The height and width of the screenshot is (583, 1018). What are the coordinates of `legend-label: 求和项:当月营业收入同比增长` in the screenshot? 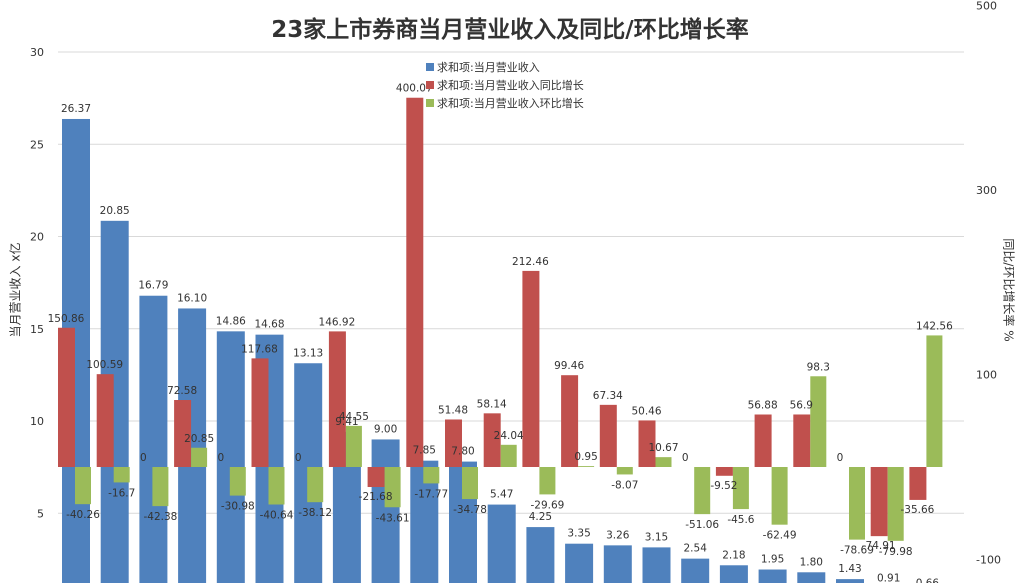 It's located at (510, 85).